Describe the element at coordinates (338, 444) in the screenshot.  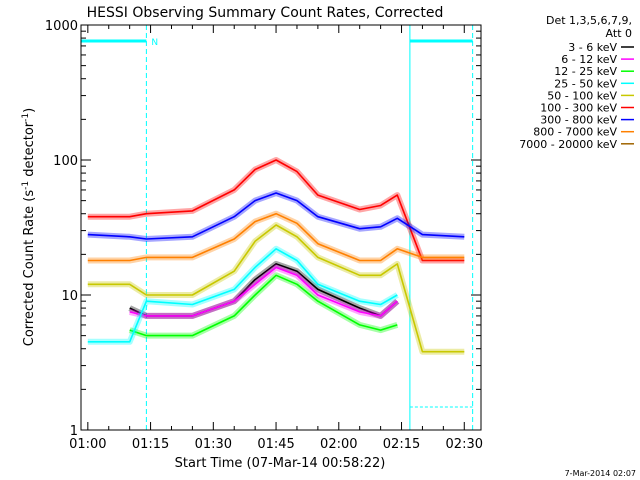
I see `x-tick-label: 02:00` at that location.